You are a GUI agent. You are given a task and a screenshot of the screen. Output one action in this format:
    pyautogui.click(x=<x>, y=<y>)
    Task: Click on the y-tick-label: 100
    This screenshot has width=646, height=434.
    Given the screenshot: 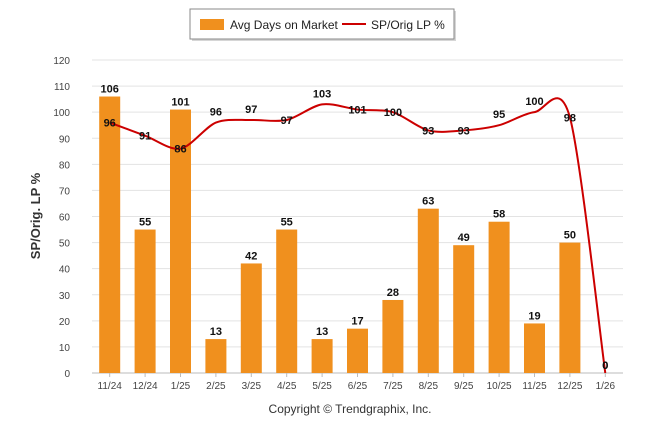 What is the action you would take?
    pyautogui.click(x=61, y=113)
    